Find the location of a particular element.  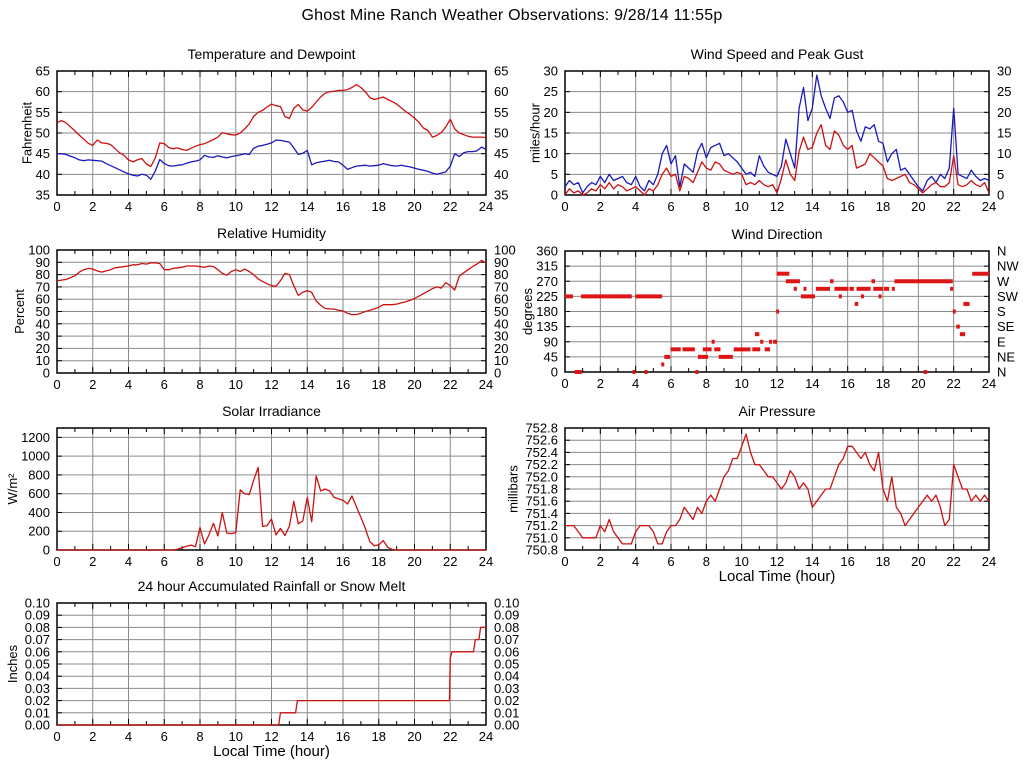

x-axis-label: Local Time (hour) is located at coordinates (271, 751).